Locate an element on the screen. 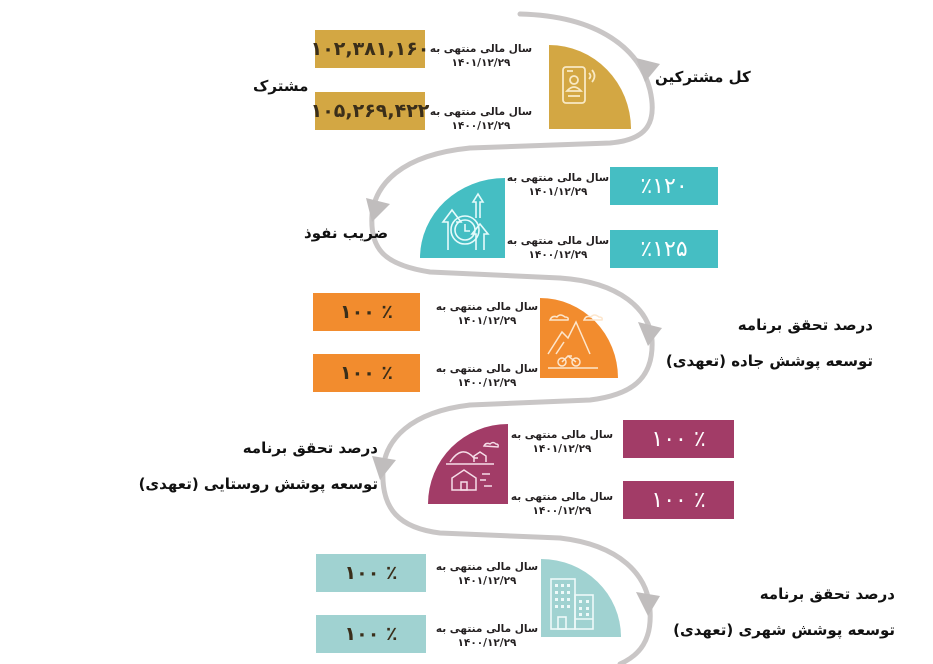 The height and width of the screenshot is (664, 933). section-title: درصد تحقق برنامه توسعه پوشش شهری (تعهدی) is located at coordinates (784, 612).